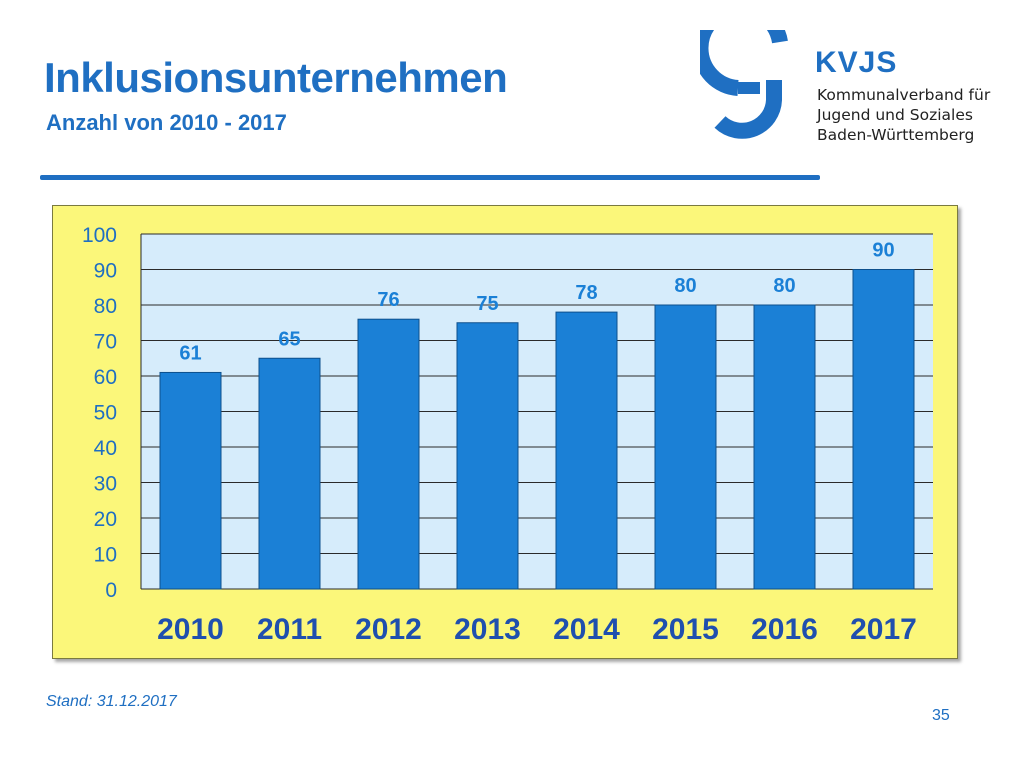  Describe the element at coordinates (685, 629) in the screenshot. I see `x-tick-label: 2015` at that location.